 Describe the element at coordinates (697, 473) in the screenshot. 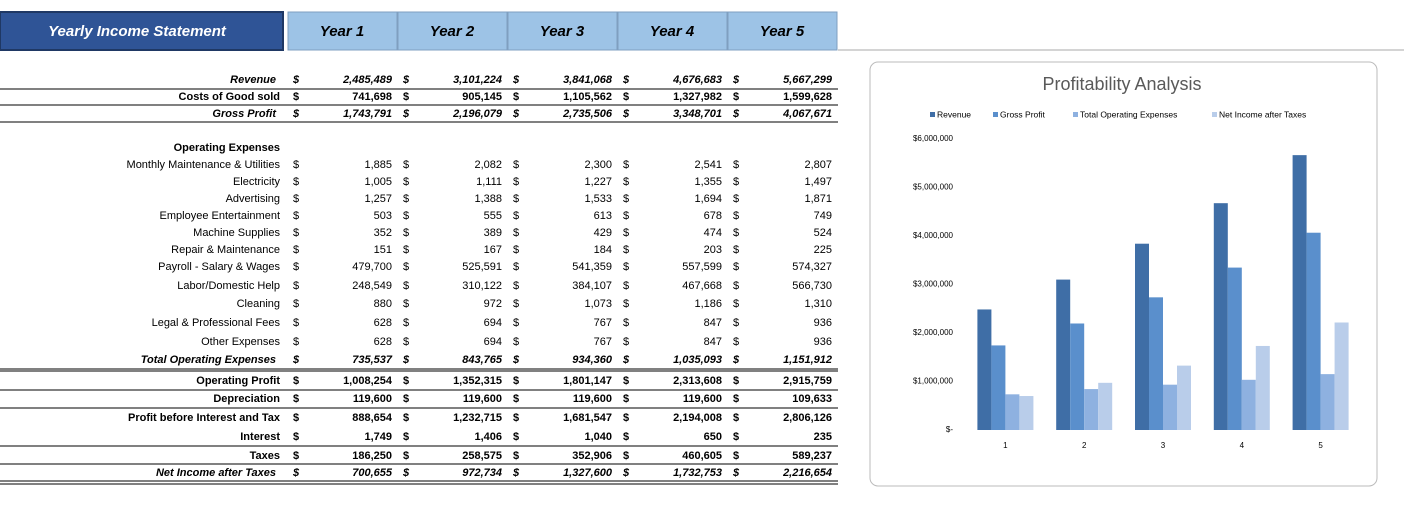

I see `cell-value: 1,732,753` at that location.